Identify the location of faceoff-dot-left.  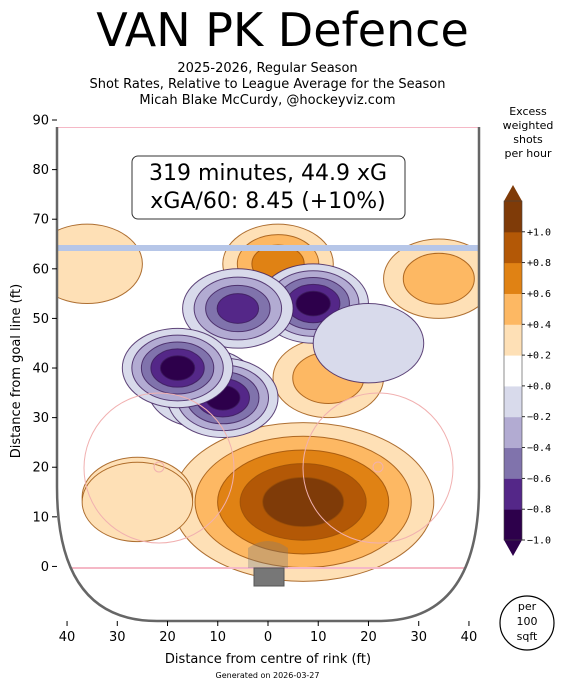
(159, 467).